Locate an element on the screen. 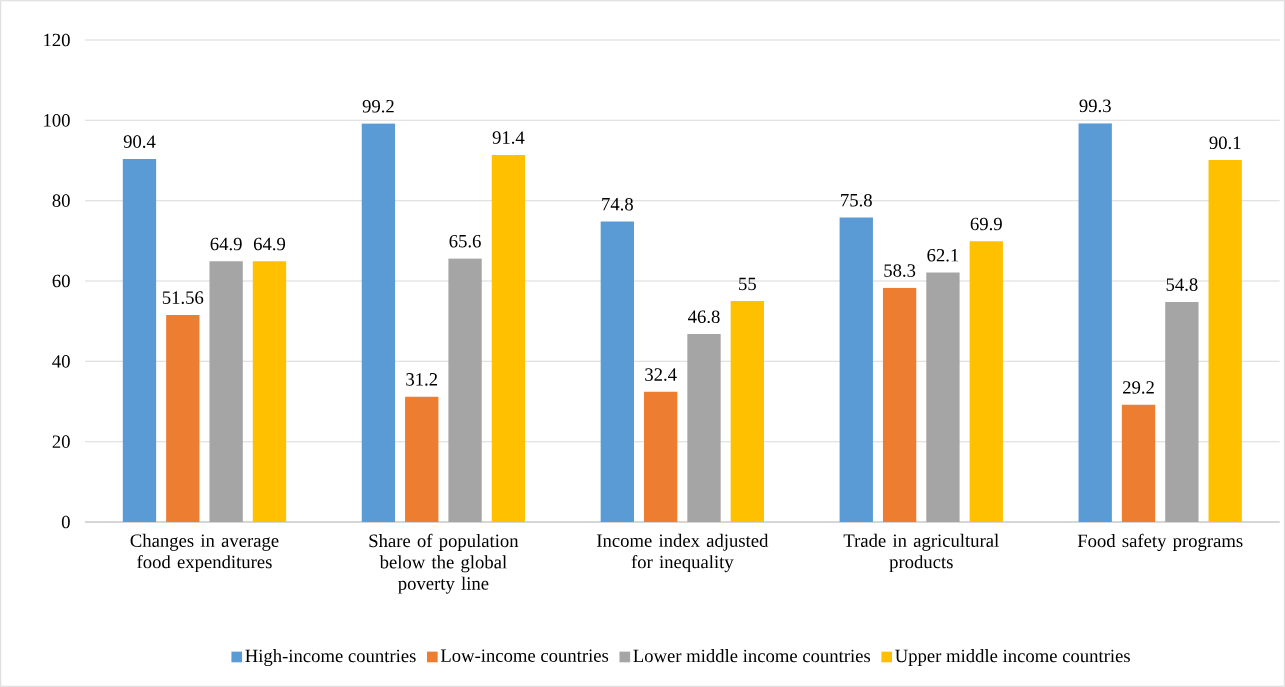 This screenshot has height=687, width=1285. y-tick-label: 100 is located at coordinates (57, 120).